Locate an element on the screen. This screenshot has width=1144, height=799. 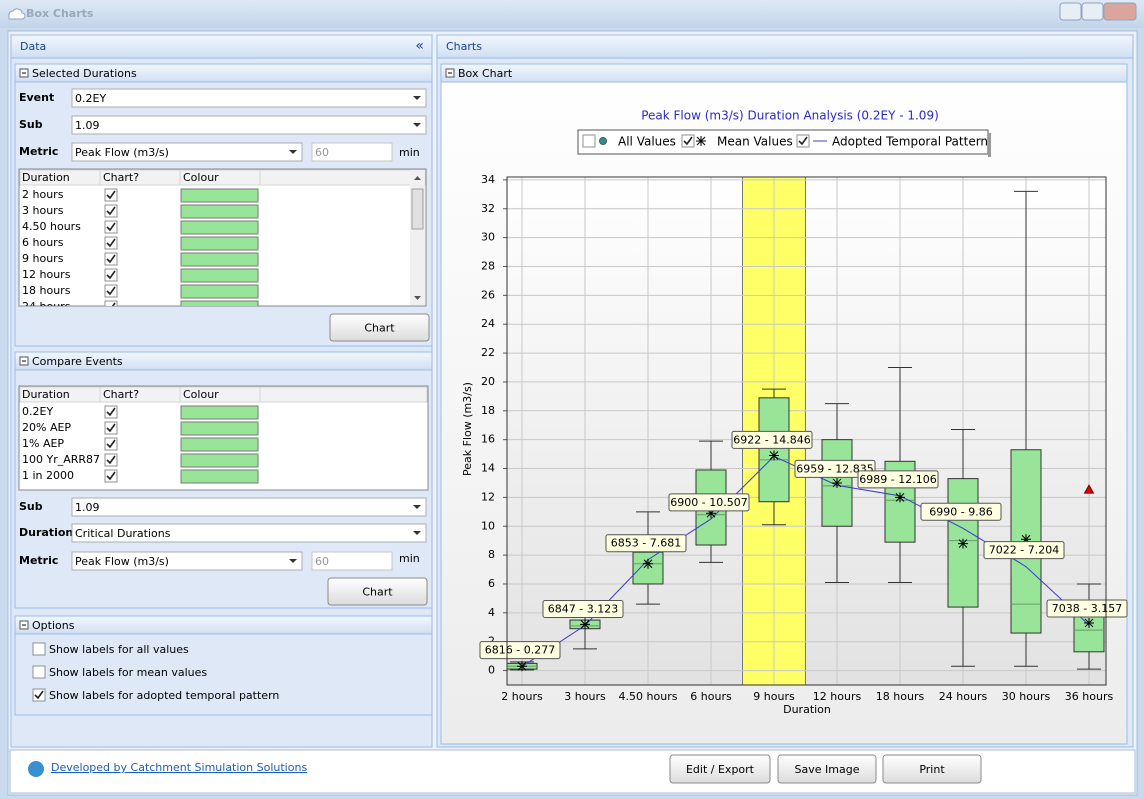
x-tick-label: 9 hours is located at coordinates (774, 696).